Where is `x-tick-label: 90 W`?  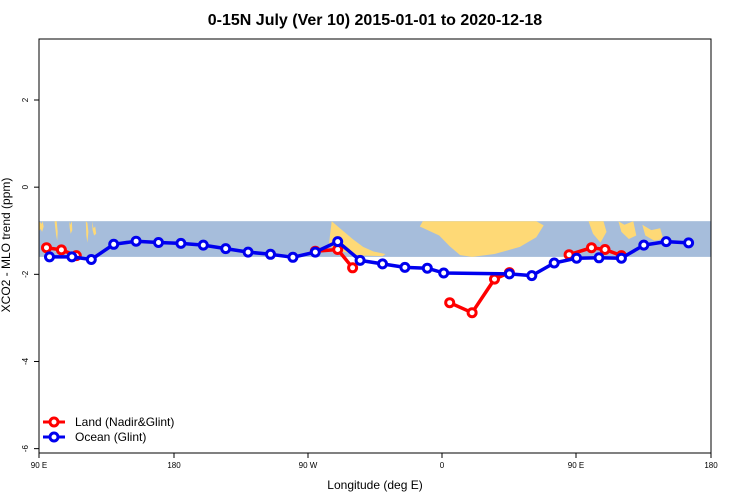 x-tick-label: 90 W is located at coordinates (308, 465).